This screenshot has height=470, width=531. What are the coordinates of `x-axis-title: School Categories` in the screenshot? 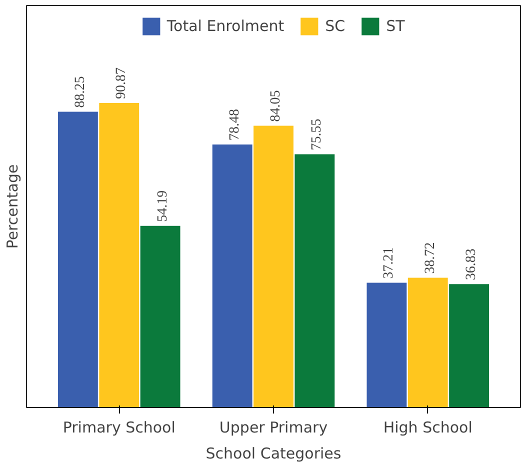 It's located at (274, 453).